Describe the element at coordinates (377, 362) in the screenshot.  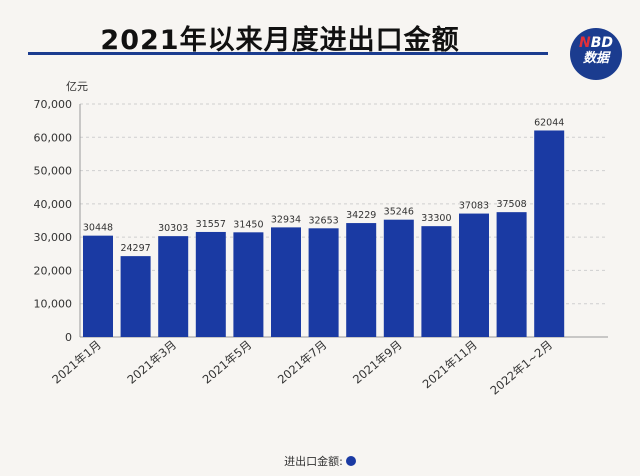
I see `x-tick-label: 2021年9月` at that location.